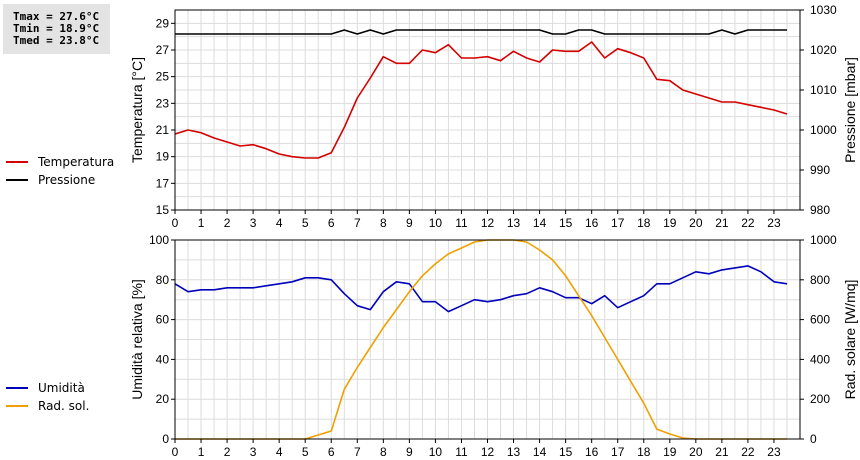 The width and height of the screenshot is (860, 460). What do you see at coordinates (227, 223) in the screenshot?
I see `chart1-x-tick-label: 2` at bounding box center [227, 223].